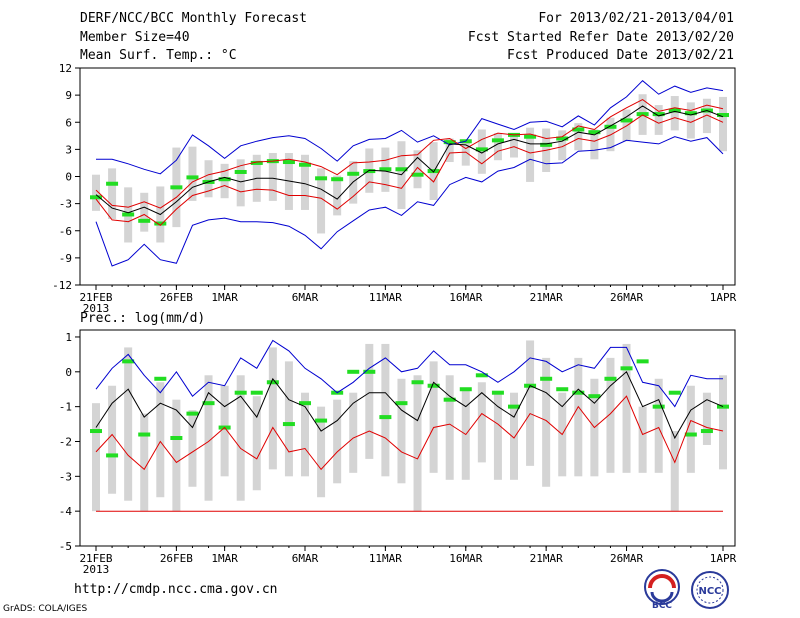 This screenshot has height=618, width=800. I want to click on temp-series-p_low, so click(409, 170).